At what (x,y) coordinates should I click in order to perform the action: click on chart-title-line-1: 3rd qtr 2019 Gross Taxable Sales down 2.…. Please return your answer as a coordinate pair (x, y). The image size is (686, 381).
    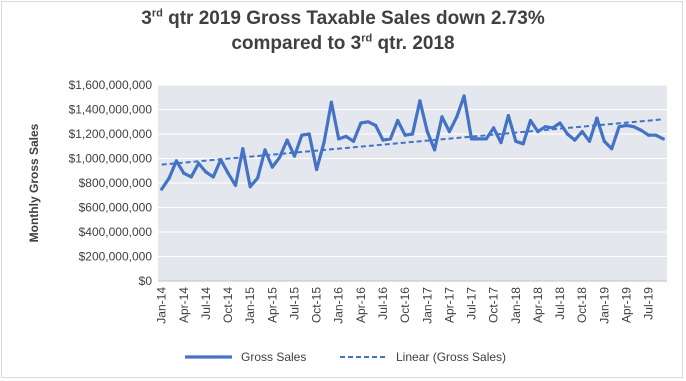
    Looking at the image, I should click on (343, 18).